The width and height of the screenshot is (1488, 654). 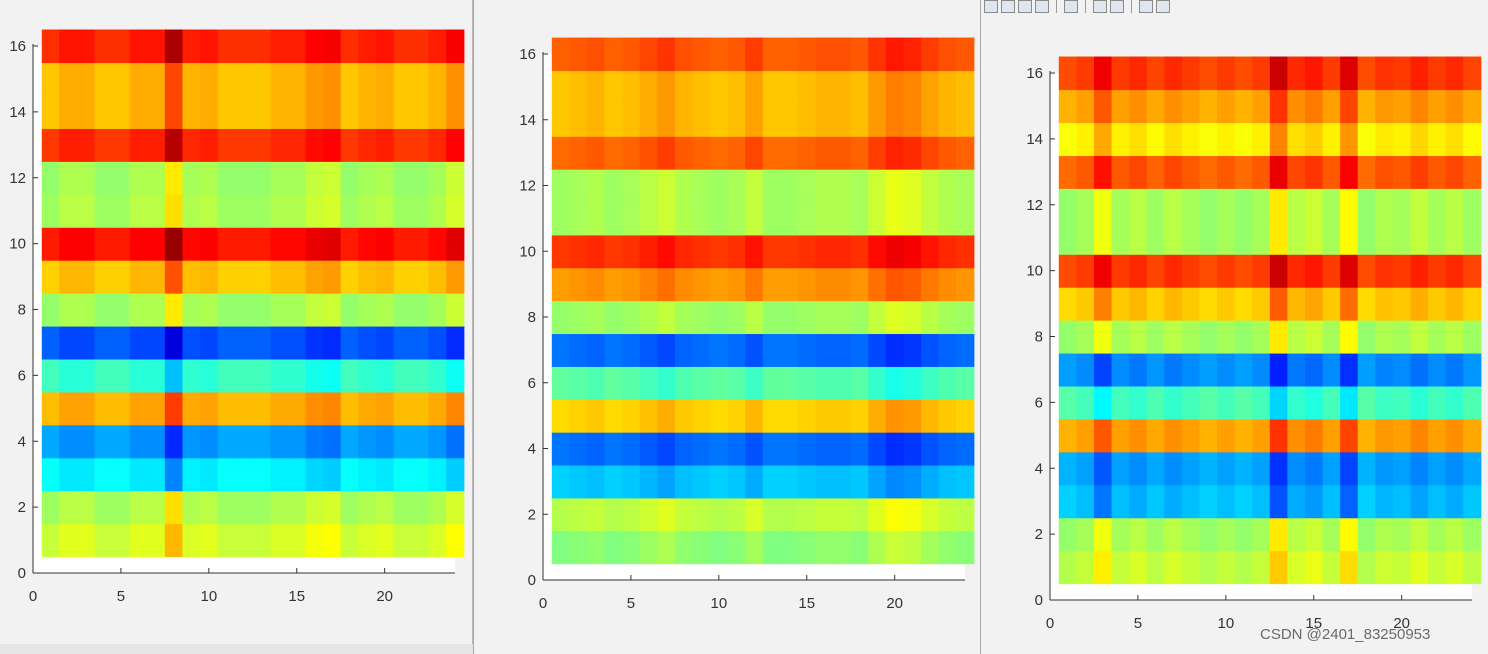 I want to click on x-tick-label: 20, so click(x=894, y=603).